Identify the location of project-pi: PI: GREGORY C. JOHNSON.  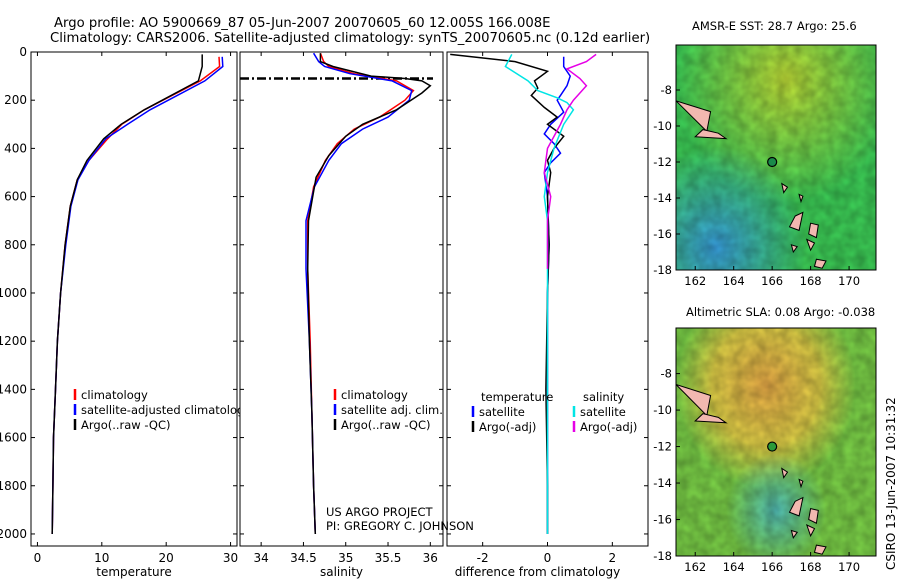
(400, 526).